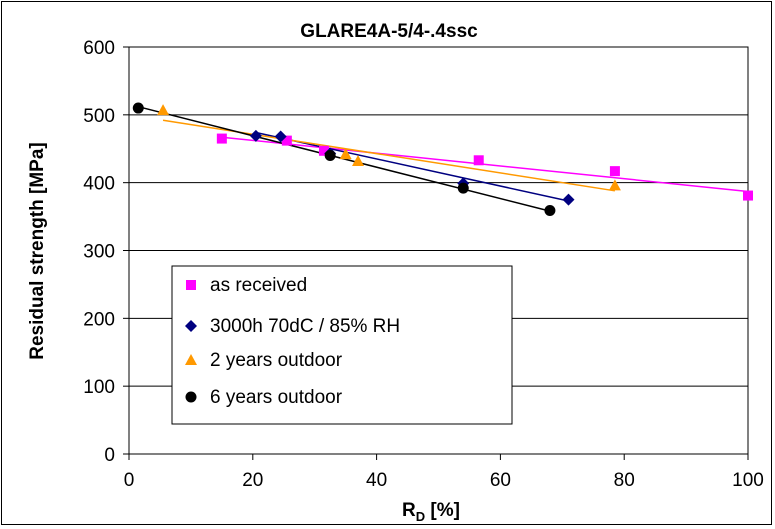 This screenshot has height=529, width=775. I want to click on x-tick-label: 80, so click(624, 480).